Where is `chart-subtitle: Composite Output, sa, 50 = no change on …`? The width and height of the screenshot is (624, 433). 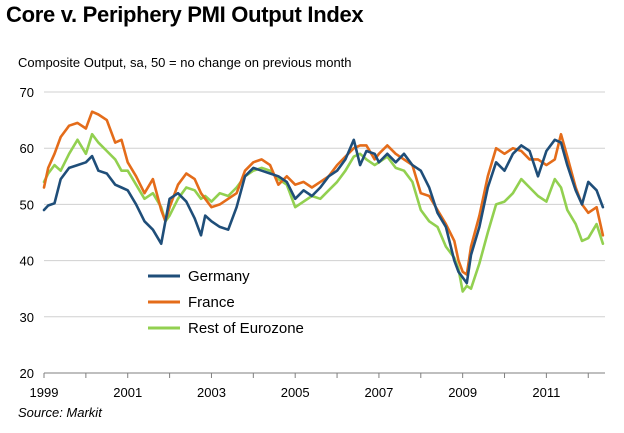 chart-subtitle: Composite Output, sa, 50 = no change on … is located at coordinates (185, 62).